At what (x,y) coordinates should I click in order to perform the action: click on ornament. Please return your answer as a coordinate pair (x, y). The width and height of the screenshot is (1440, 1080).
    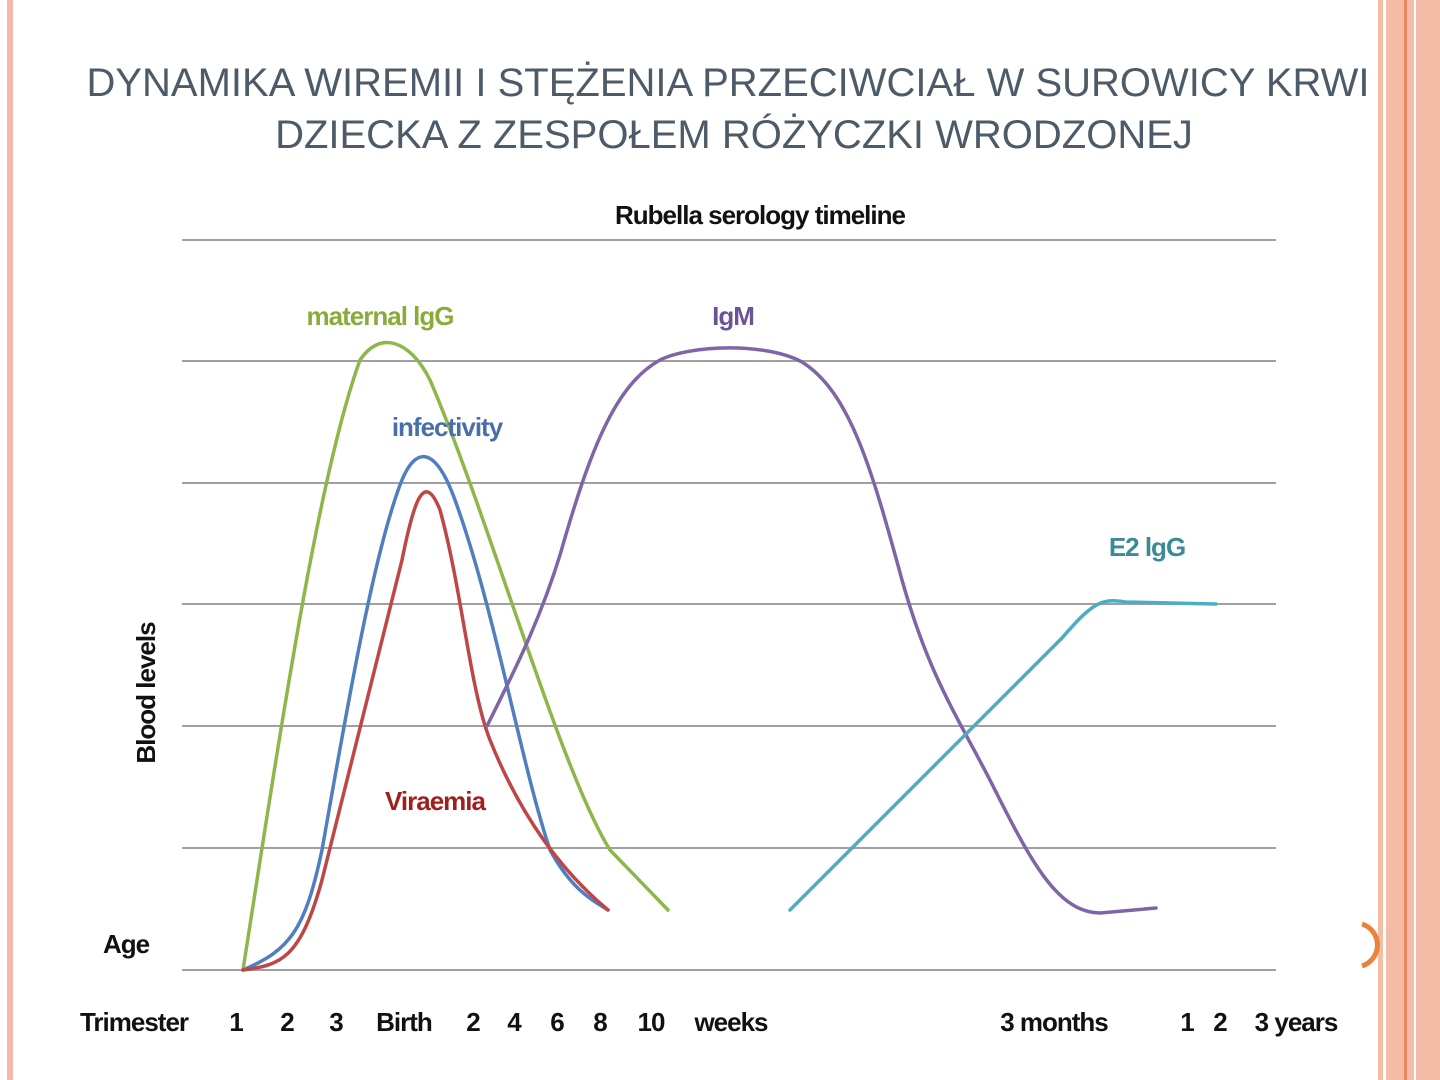
    Looking at the image, I should click on (1370, 945).